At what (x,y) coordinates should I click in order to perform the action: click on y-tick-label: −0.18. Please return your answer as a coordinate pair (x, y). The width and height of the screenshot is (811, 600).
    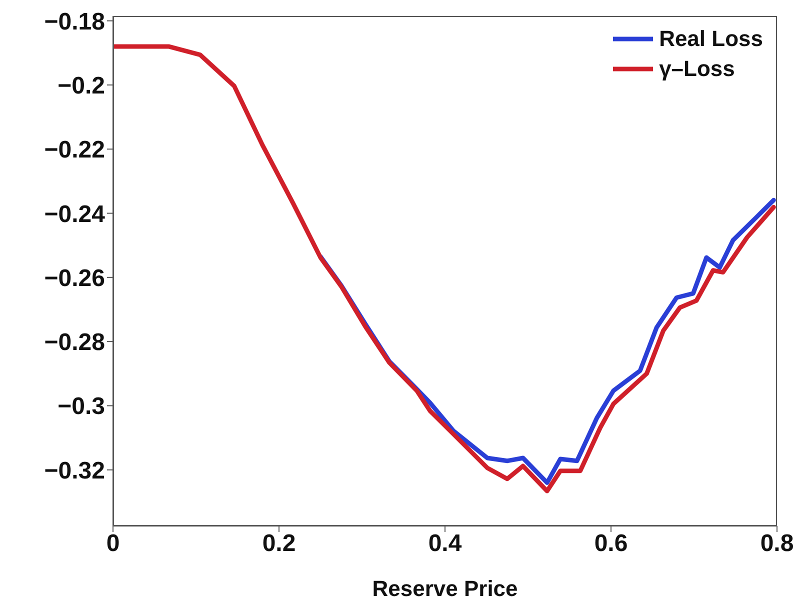
    Looking at the image, I should click on (74, 22).